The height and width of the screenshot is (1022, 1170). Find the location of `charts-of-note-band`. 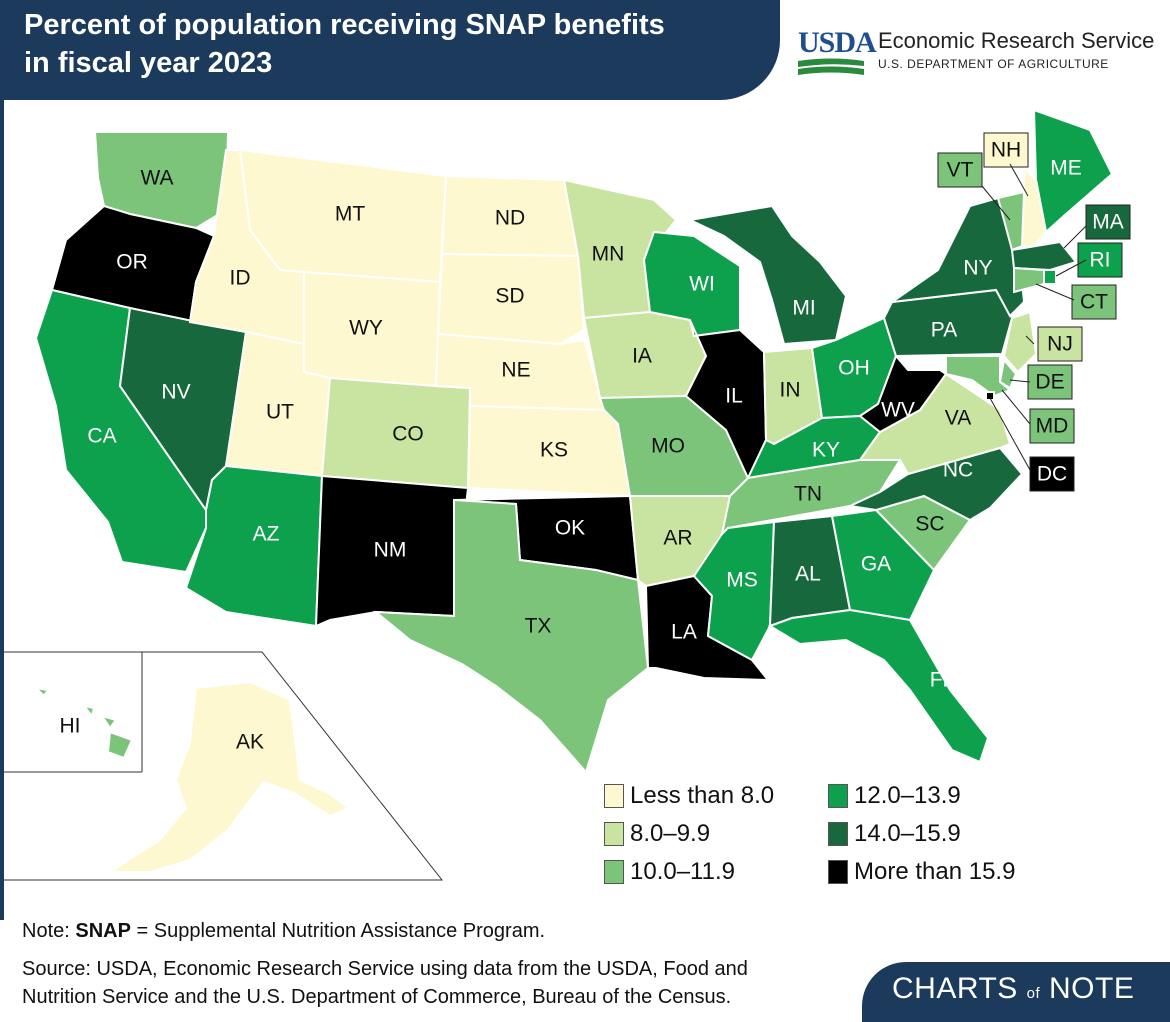

charts-of-note-band is located at coordinates (1016, 992).